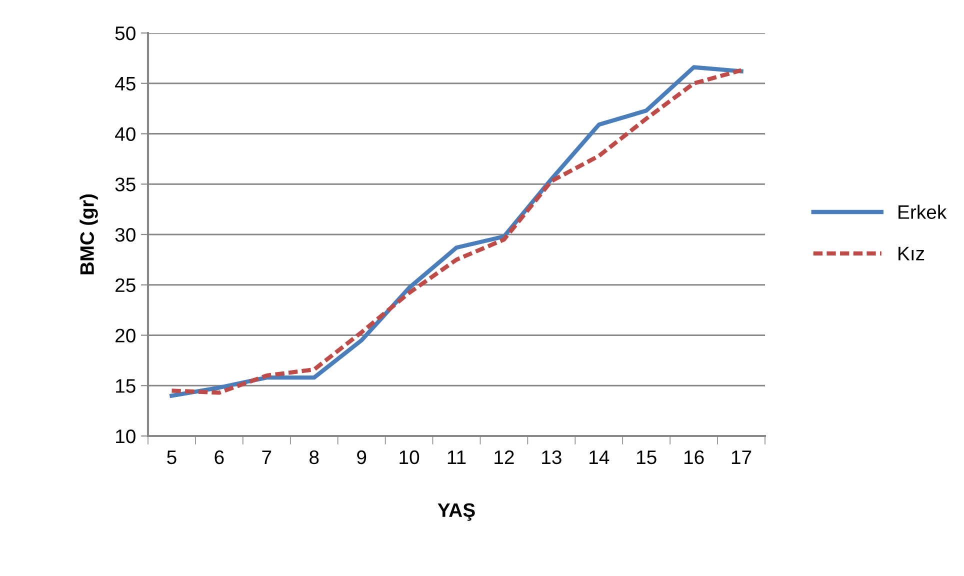  What do you see at coordinates (89, 234) in the screenshot?
I see `y-axis-title: BMC (gr)` at bounding box center [89, 234].